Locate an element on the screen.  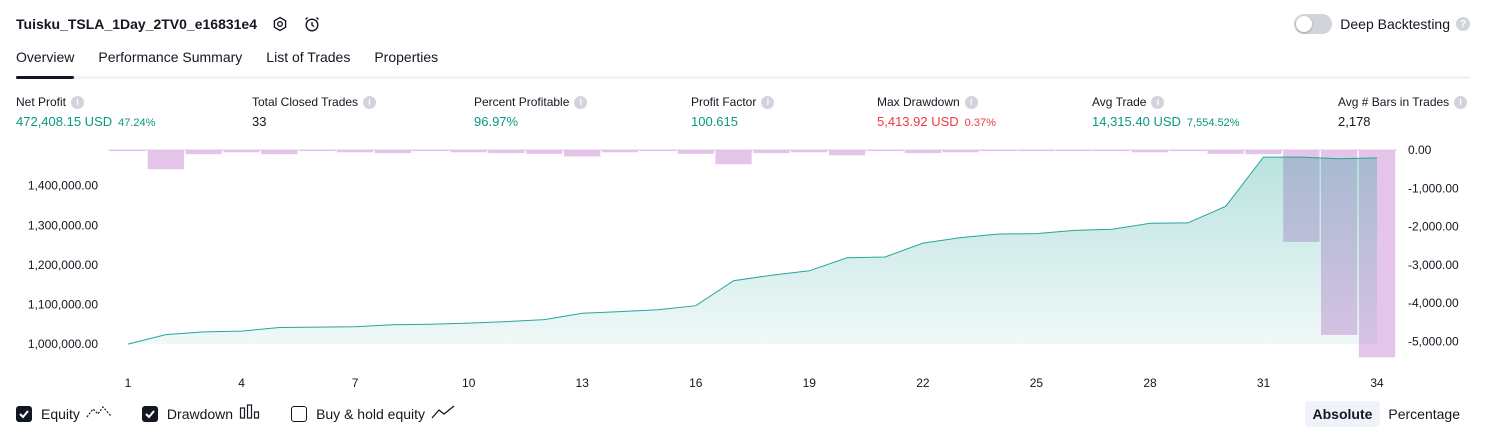
help-icon: ? is located at coordinates (1463, 24).